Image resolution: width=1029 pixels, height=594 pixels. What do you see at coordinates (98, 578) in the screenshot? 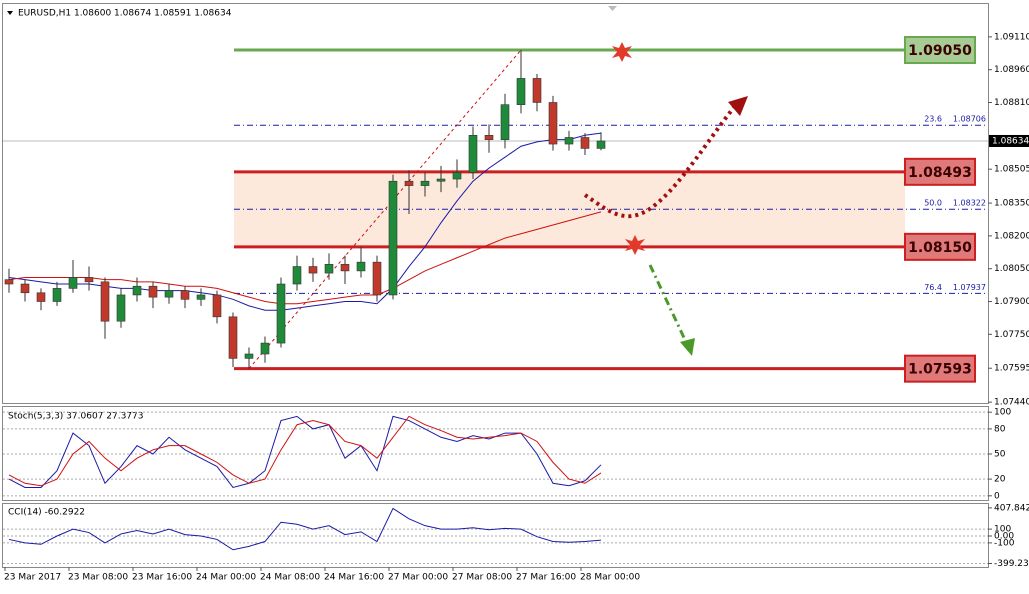
I see `x-tick-label: 23 Mar 08:00` at bounding box center [98, 578].